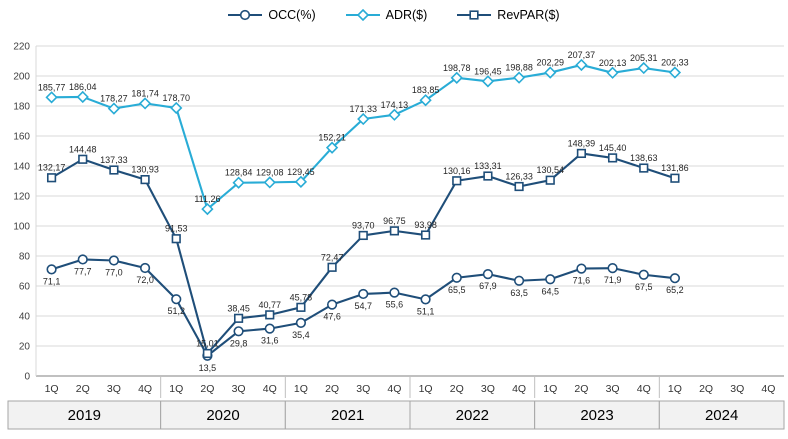 This screenshot has width=788, height=439. What do you see at coordinates (721, 415) in the screenshot?
I see `svg-text: 2024` at bounding box center [721, 415].